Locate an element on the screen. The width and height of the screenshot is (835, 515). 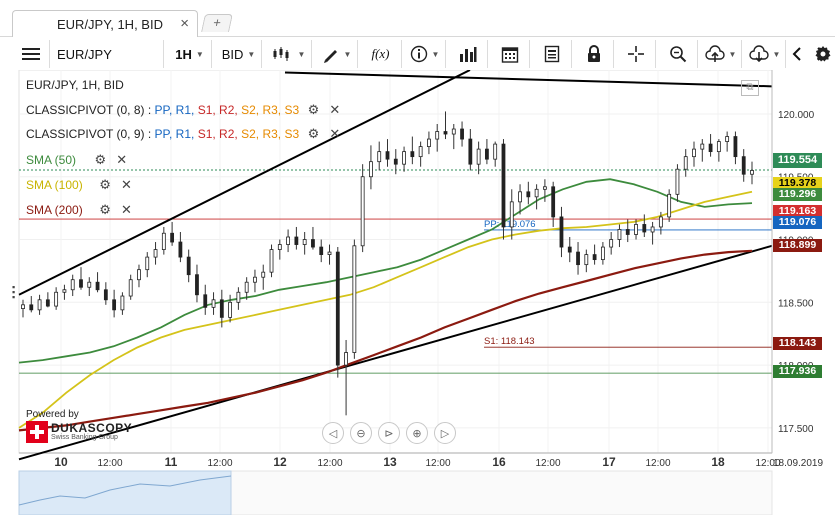
candle-type-button: ▼ is located at coordinates (289, 54).